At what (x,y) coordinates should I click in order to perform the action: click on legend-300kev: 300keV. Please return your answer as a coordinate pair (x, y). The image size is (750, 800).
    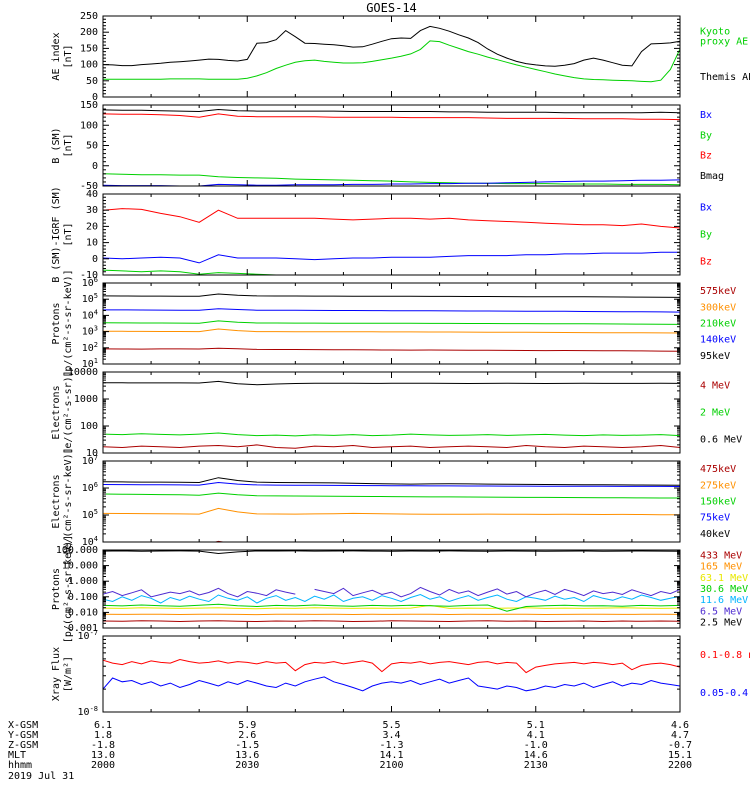
    Looking at the image, I should click on (718, 307).